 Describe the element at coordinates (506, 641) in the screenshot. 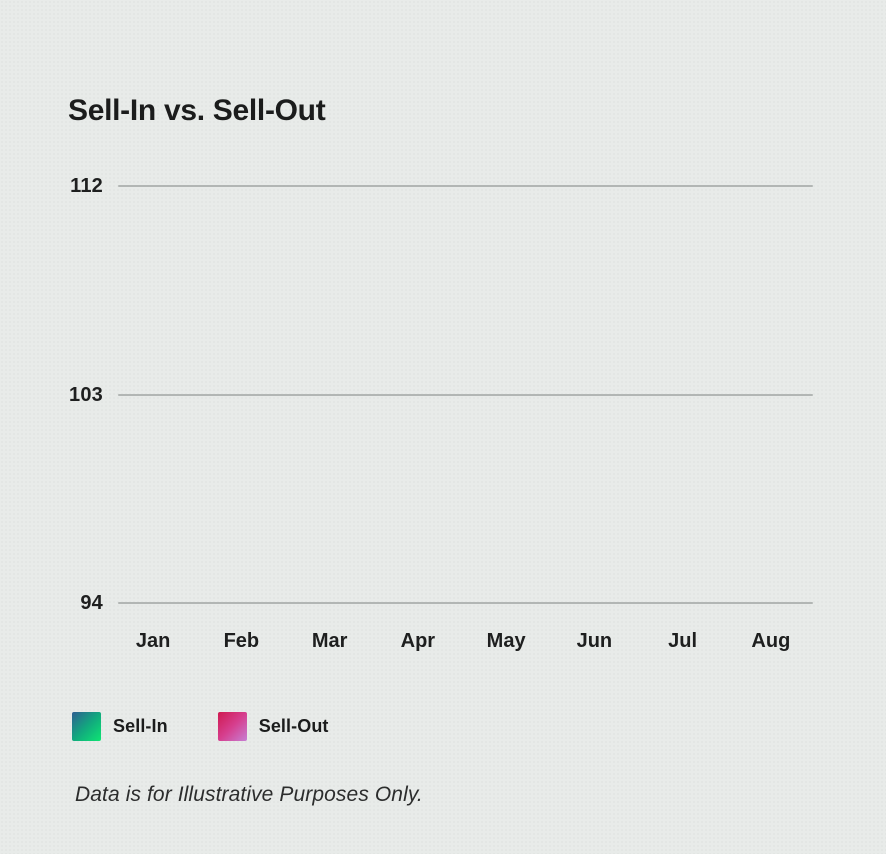

I see `x-axis-label: May` at that location.